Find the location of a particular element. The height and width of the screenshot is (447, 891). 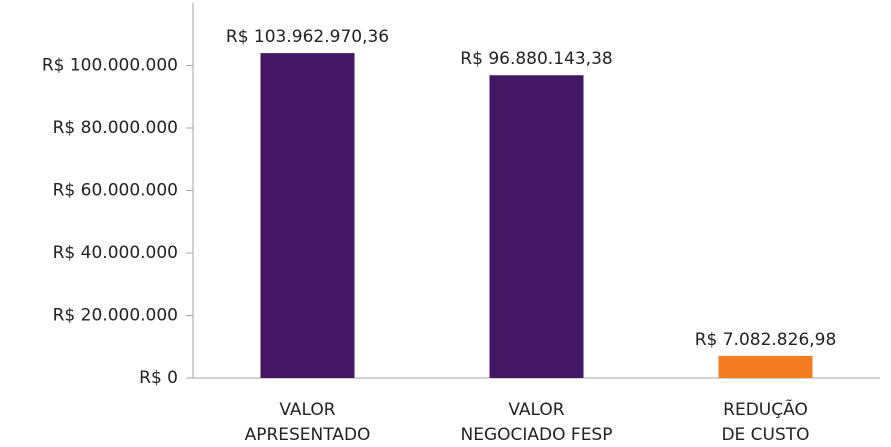

y-tick-label: R$ 0 is located at coordinates (158, 378).